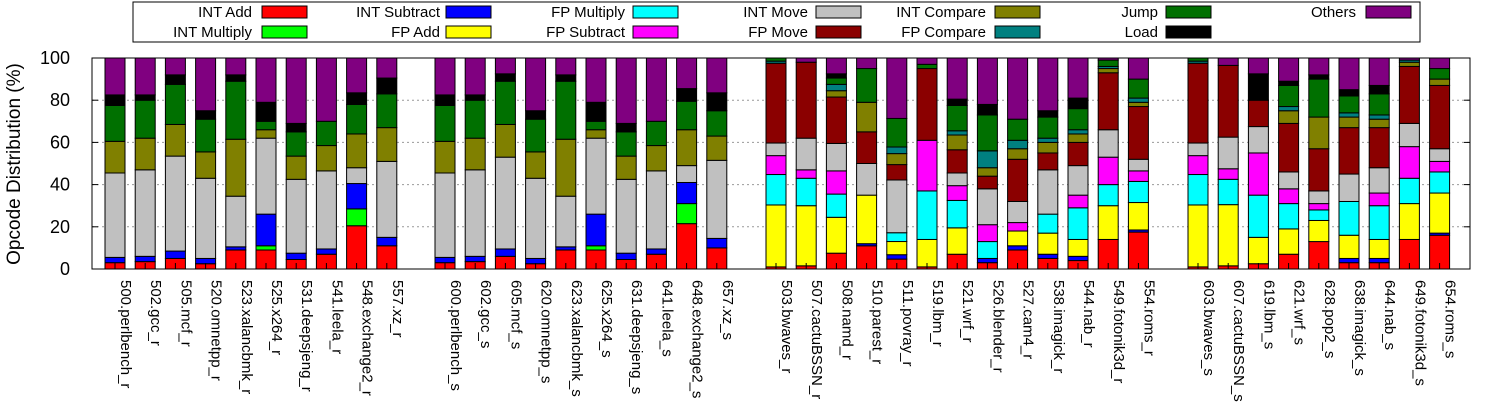 Image resolution: width=1500 pixels, height=420 pixels. What do you see at coordinates (636, 337) in the screenshot?
I see `x-tick-label: 631.deepsjeng_s` at bounding box center [636, 337].